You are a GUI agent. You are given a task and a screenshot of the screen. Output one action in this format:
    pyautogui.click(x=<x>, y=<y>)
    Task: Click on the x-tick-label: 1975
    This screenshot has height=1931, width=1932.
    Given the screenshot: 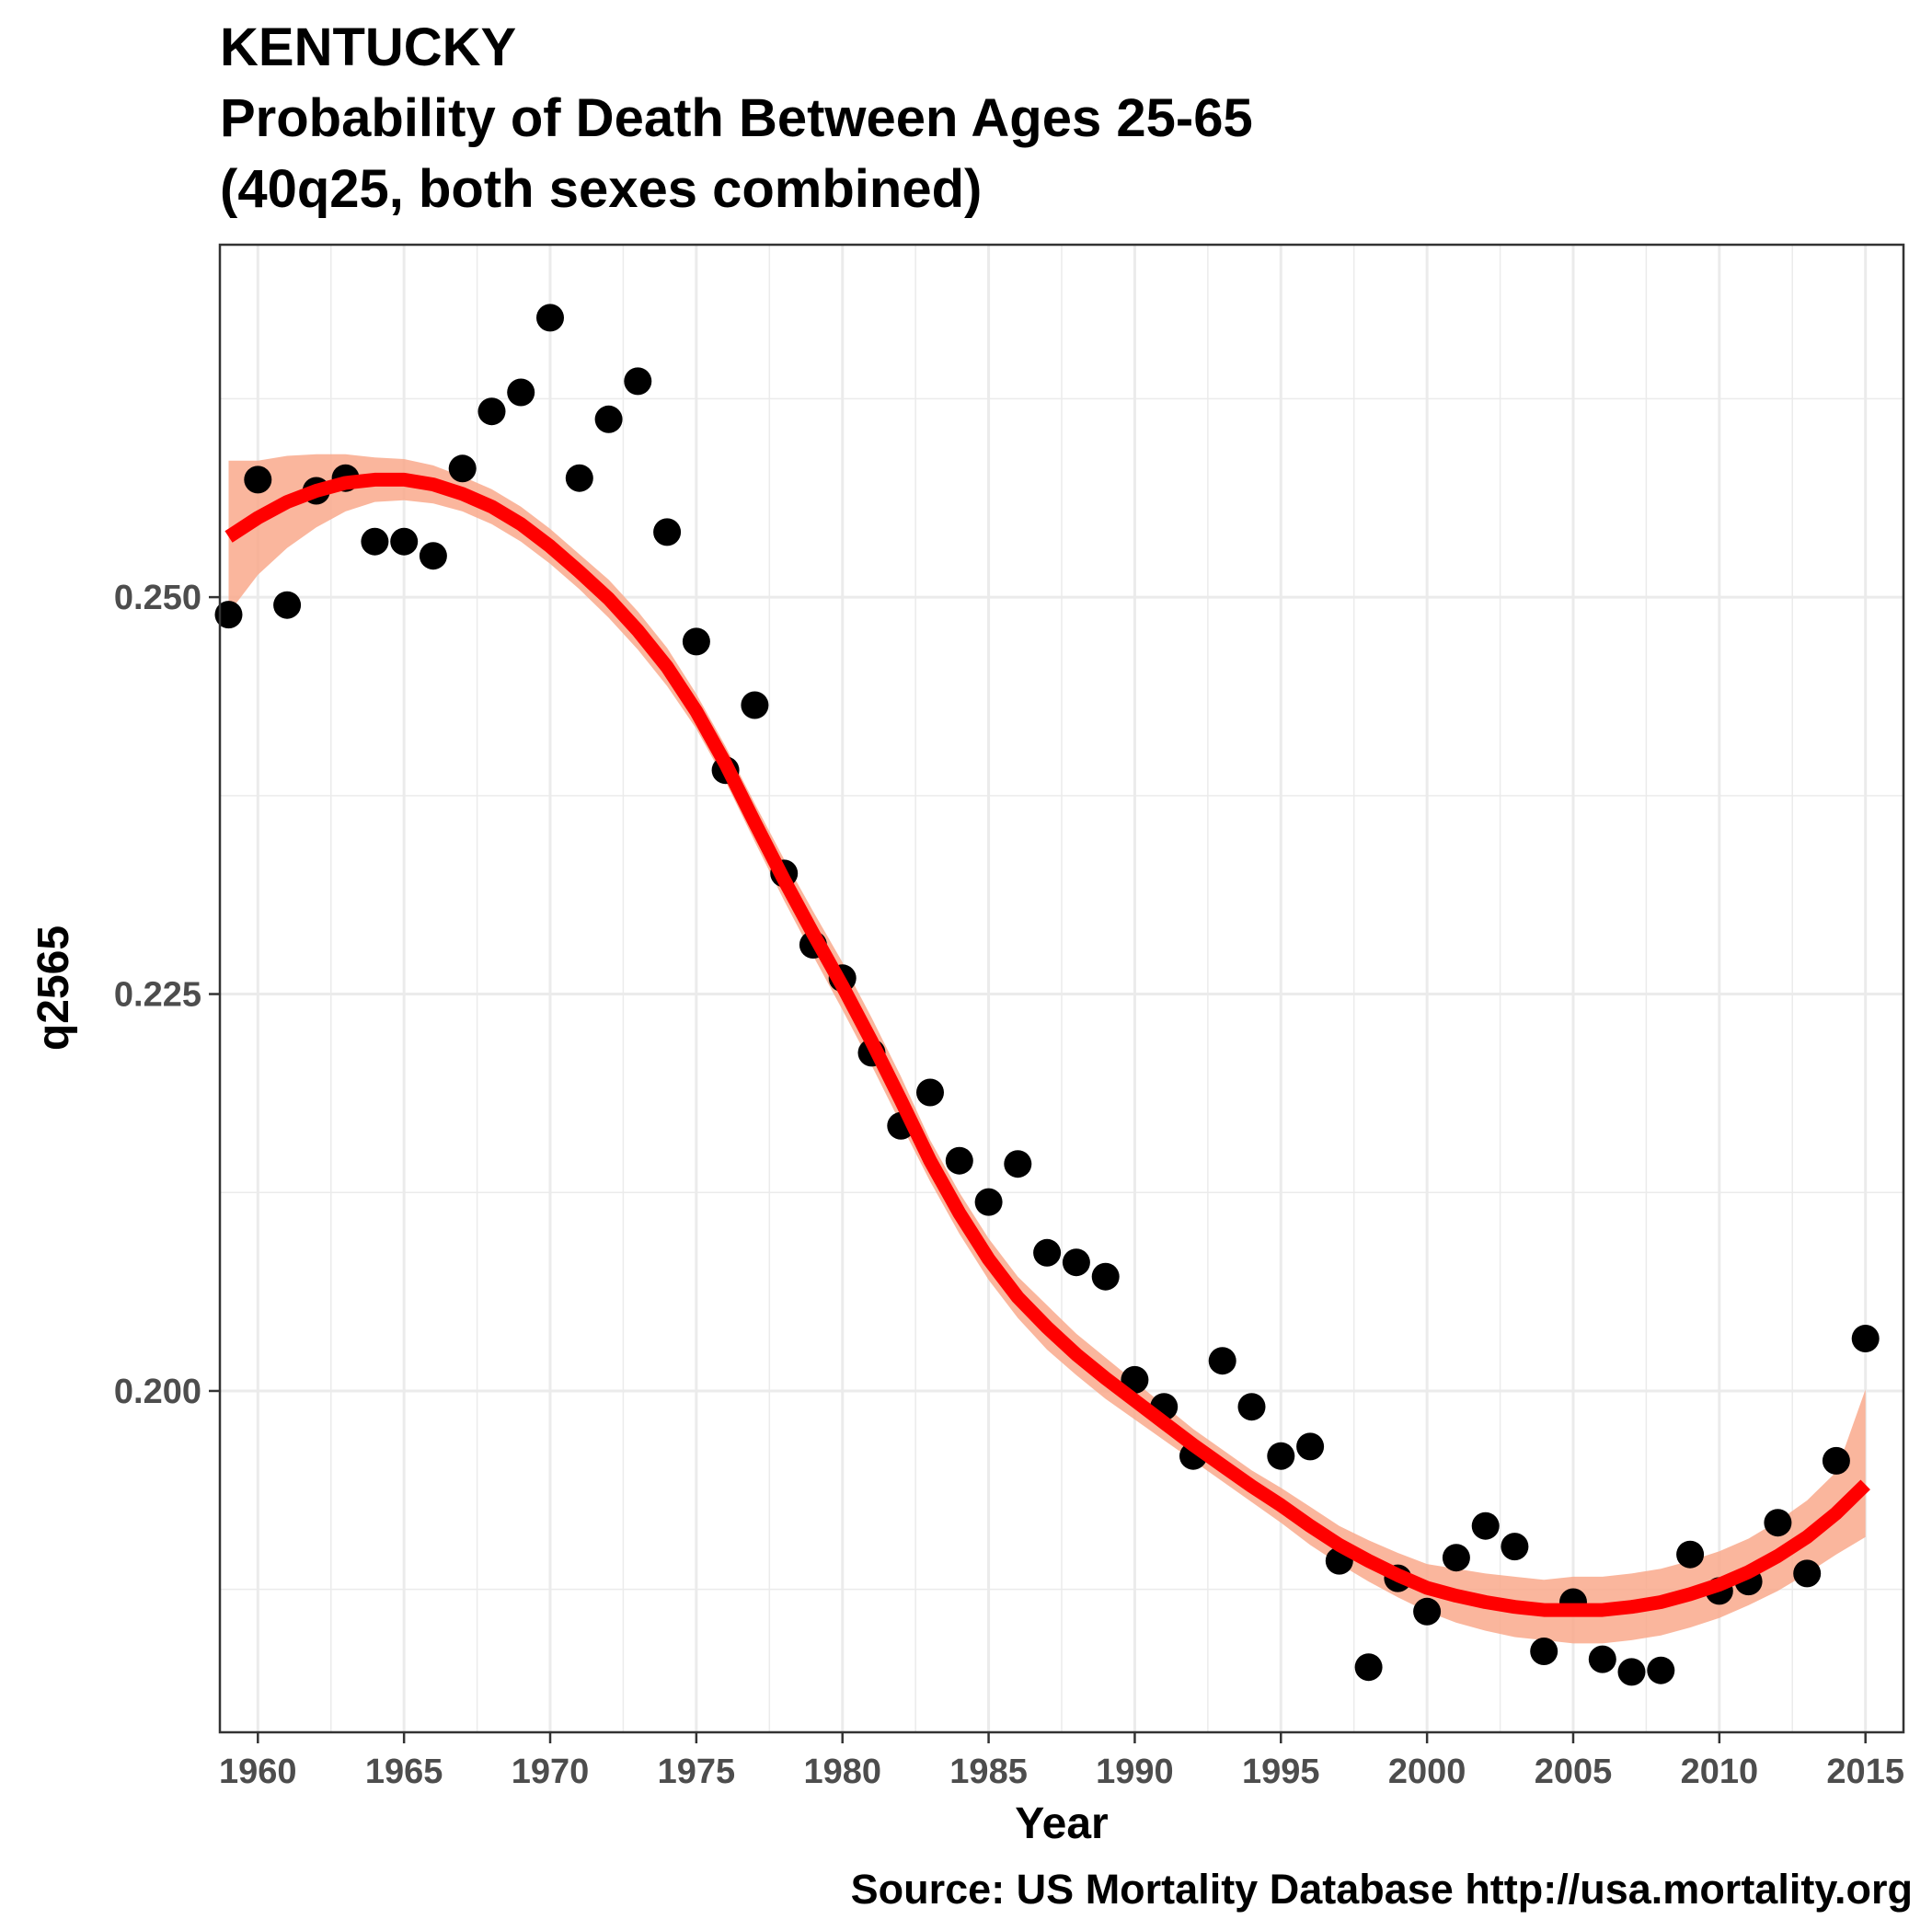 What is the action you would take?
    pyautogui.click(x=697, y=1772)
    